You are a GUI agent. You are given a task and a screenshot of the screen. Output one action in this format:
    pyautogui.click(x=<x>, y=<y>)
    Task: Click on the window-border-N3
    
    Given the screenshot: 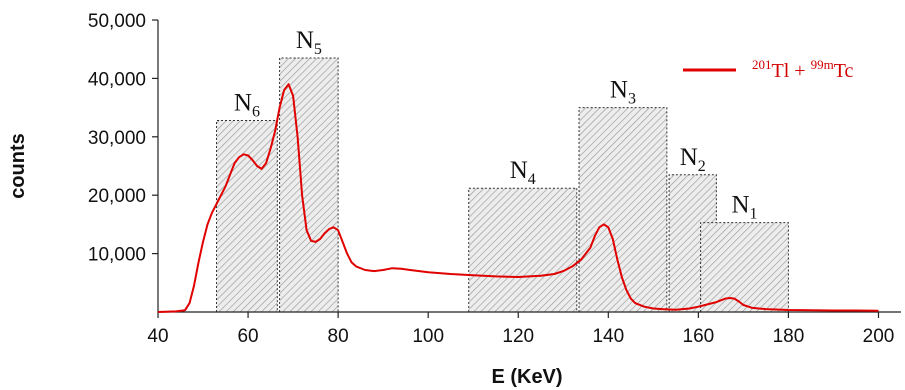 What is the action you would take?
    pyautogui.click(x=623, y=209)
    